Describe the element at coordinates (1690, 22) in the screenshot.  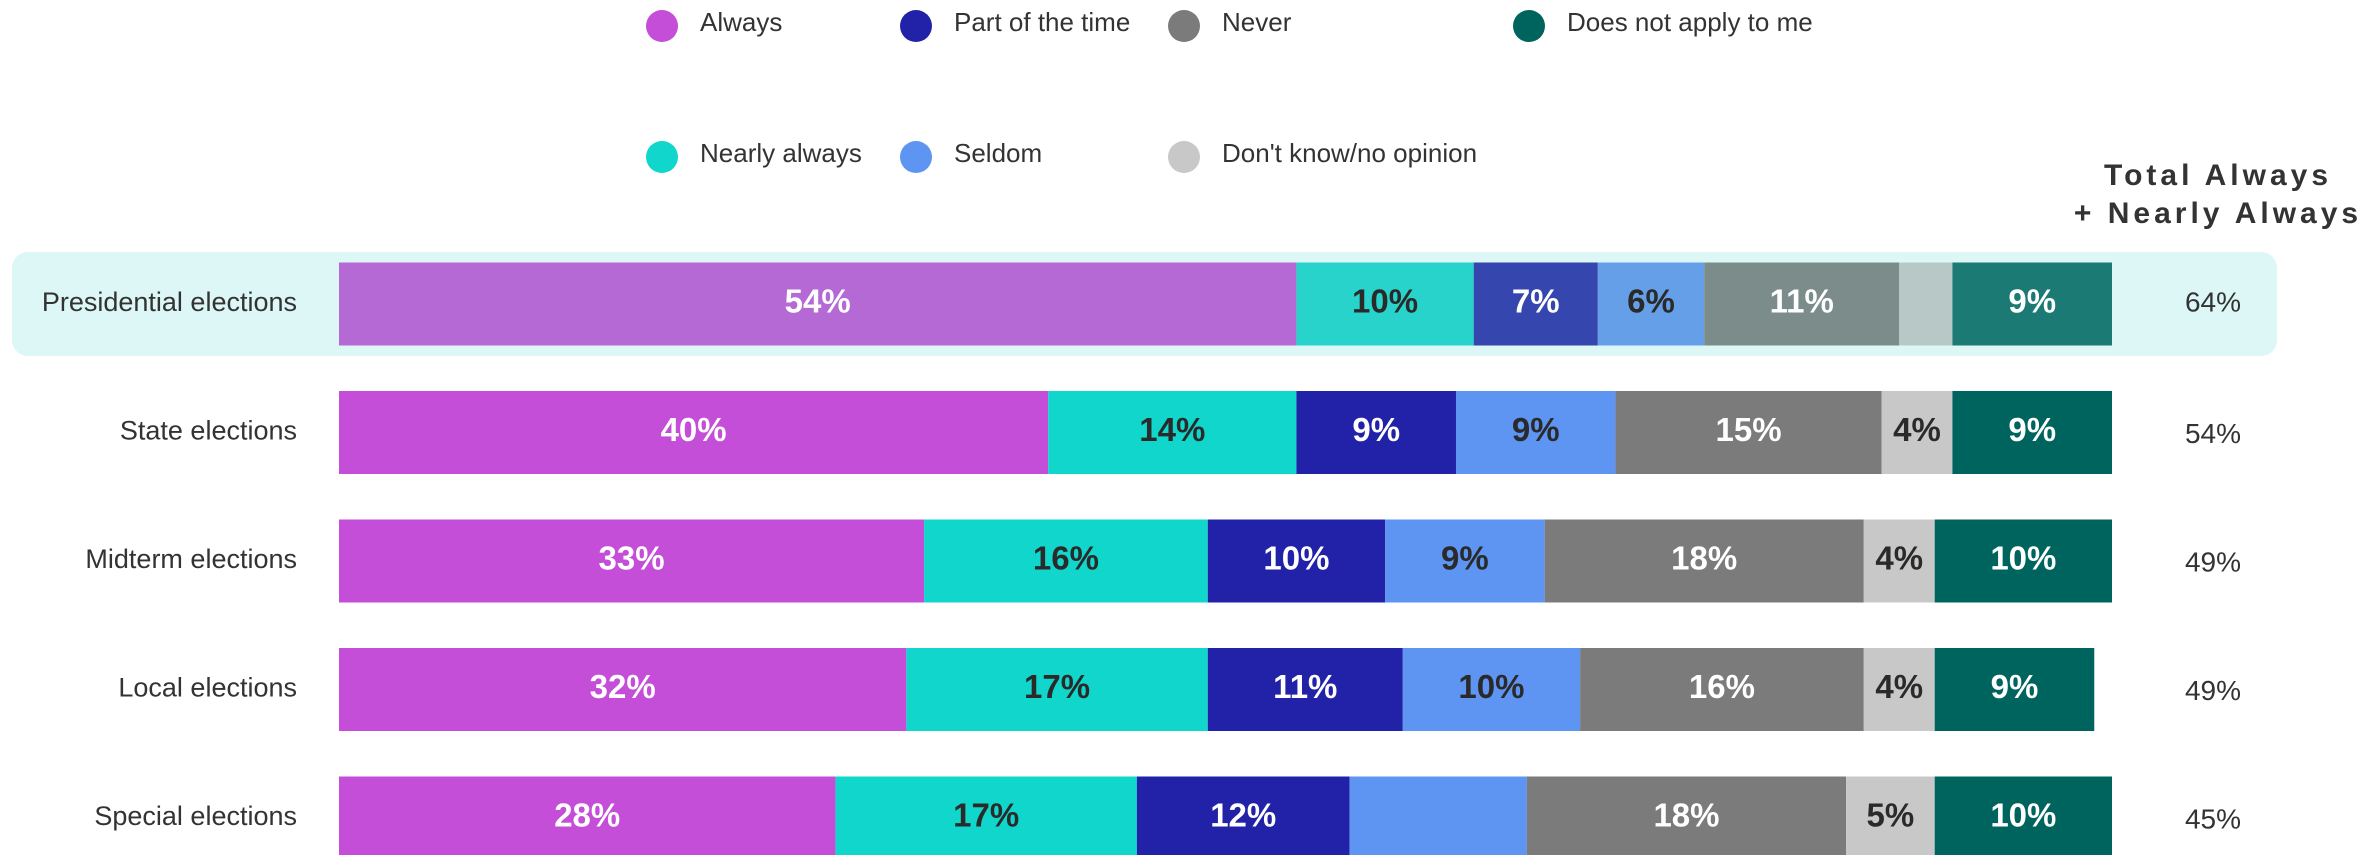
I see `legend-label: Does not apply to me` at that location.